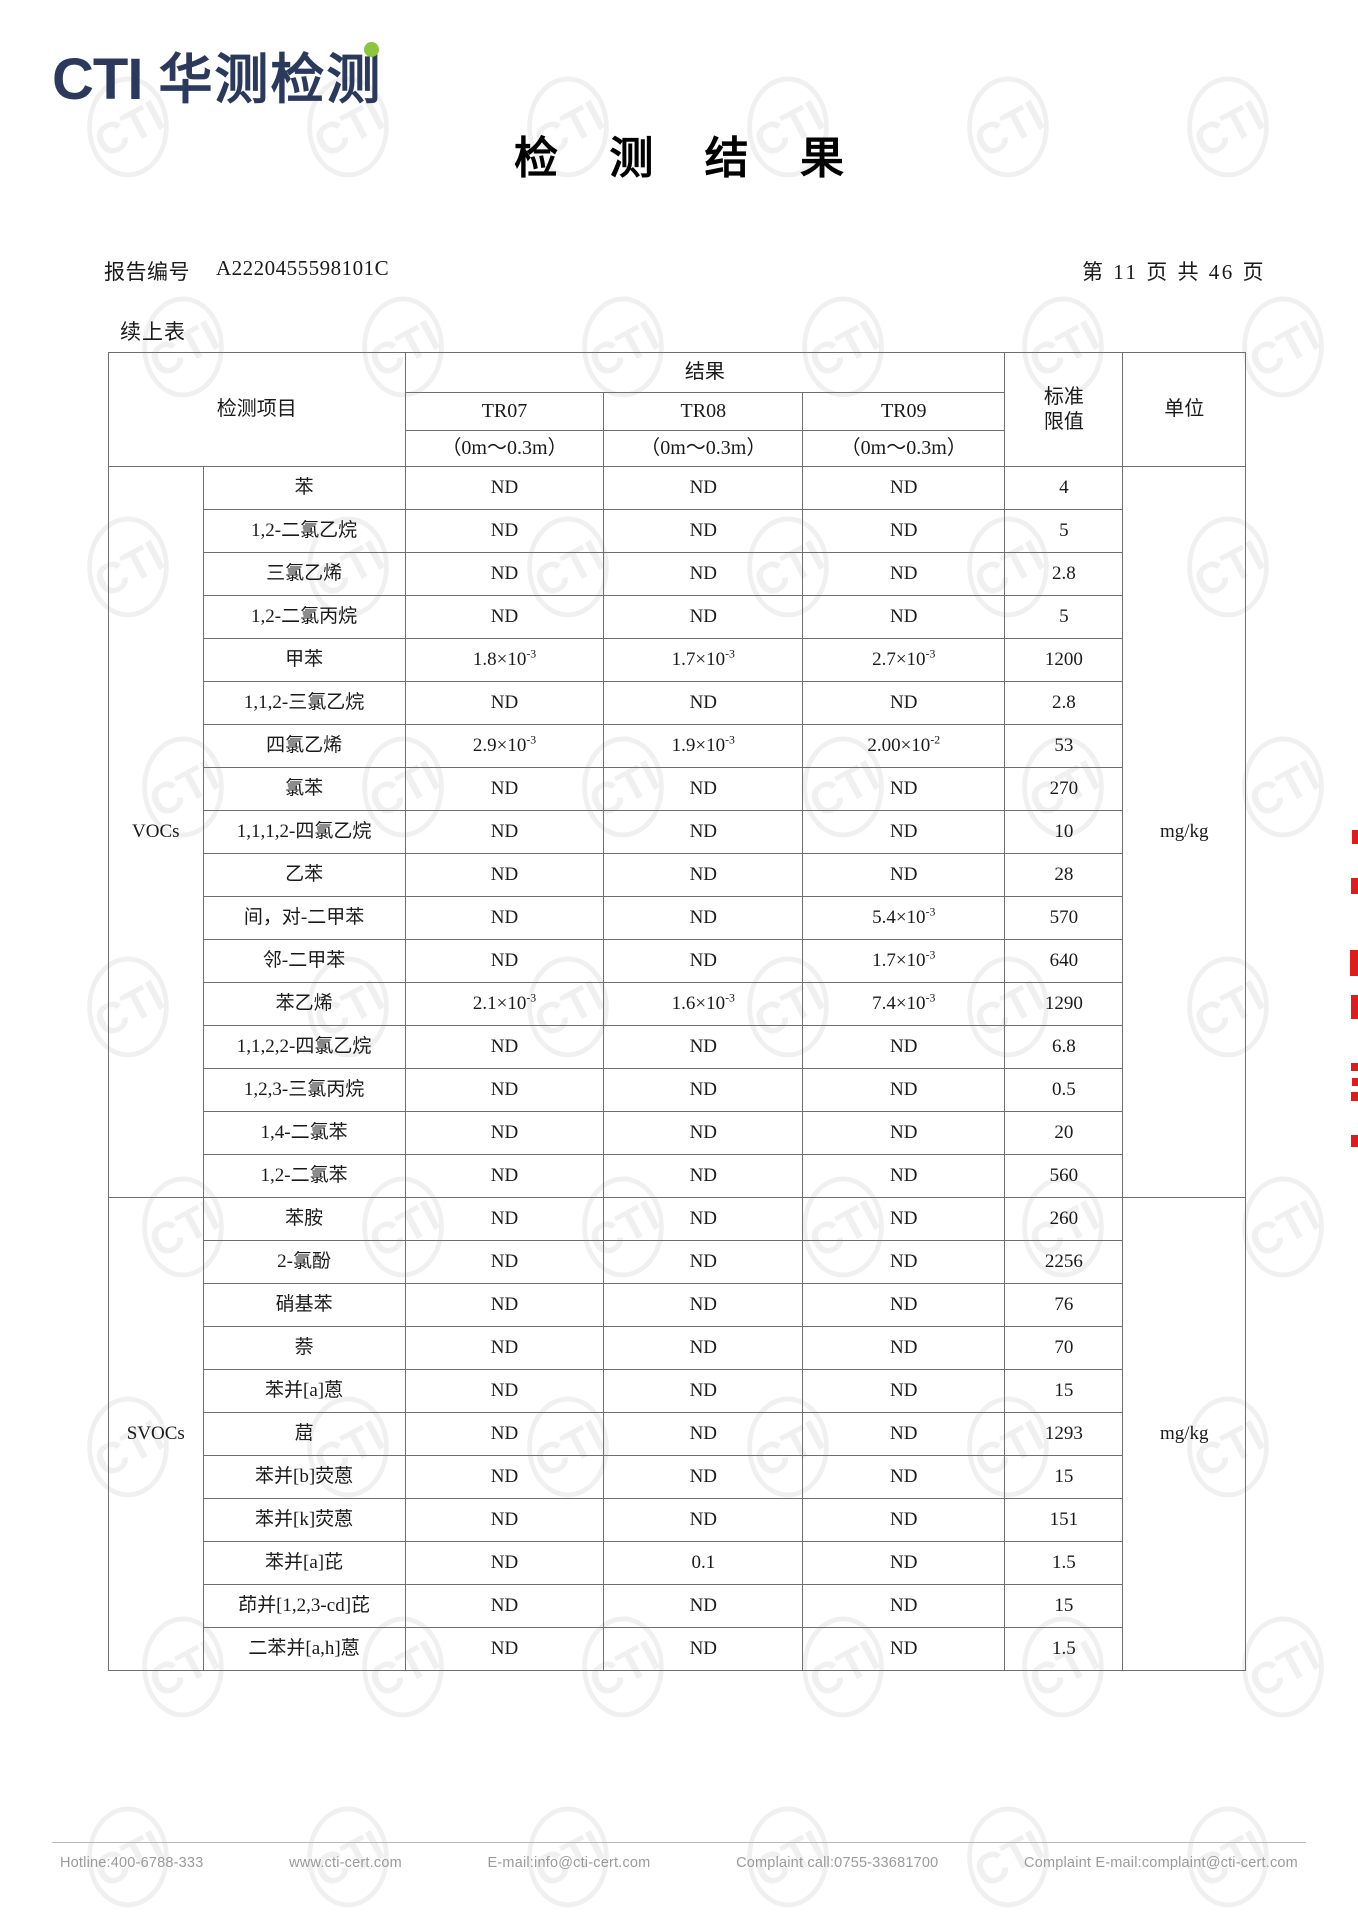 The image size is (1358, 1920). What do you see at coordinates (677, 617) in the screenshot?
I see `table-row: 1,2-二氯丙烷 ND ND ND 5` at bounding box center [677, 617].